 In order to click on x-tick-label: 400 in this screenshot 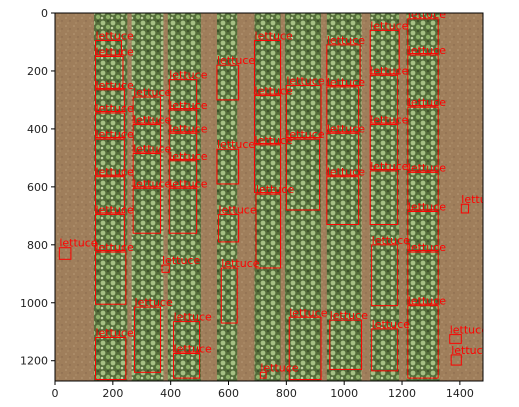, I will do `click(170, 393)`.